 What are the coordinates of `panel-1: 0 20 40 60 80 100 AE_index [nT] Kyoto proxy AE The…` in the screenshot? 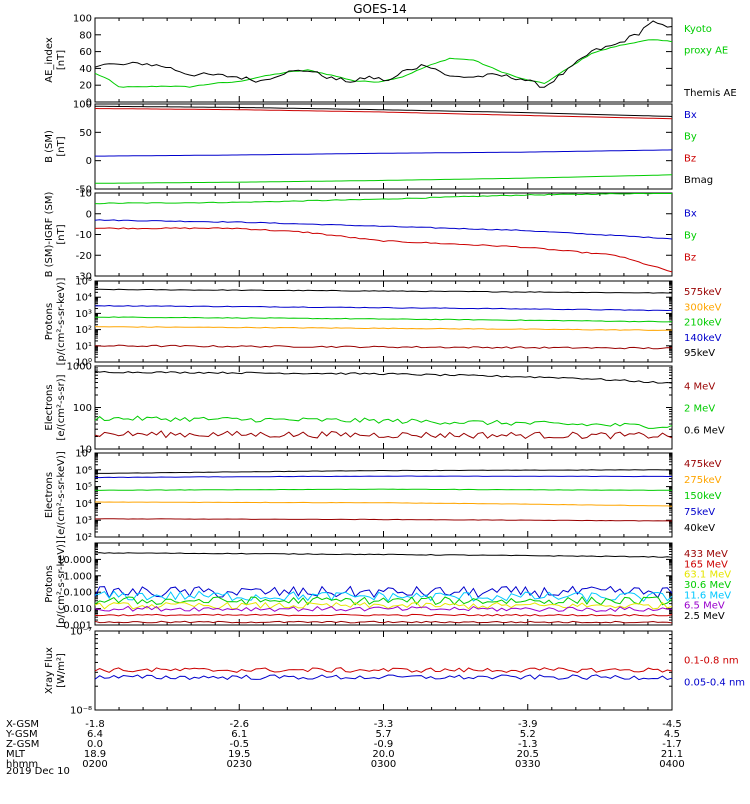 It's located at (390, 61).